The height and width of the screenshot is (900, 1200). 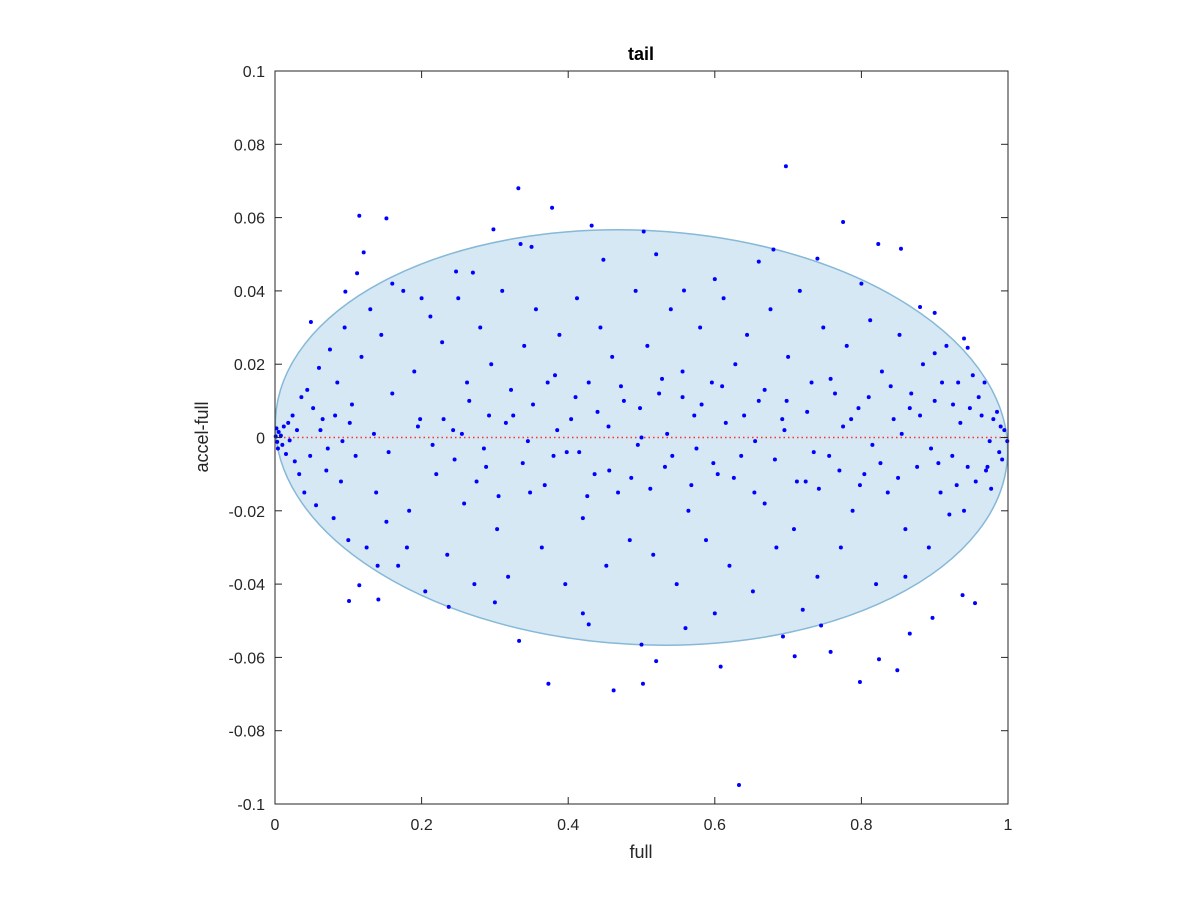 What do you see at coordinates (251, 805) in the screenshot?
I see `y-tick-label: -0.1` at bounding box center [251, 805].